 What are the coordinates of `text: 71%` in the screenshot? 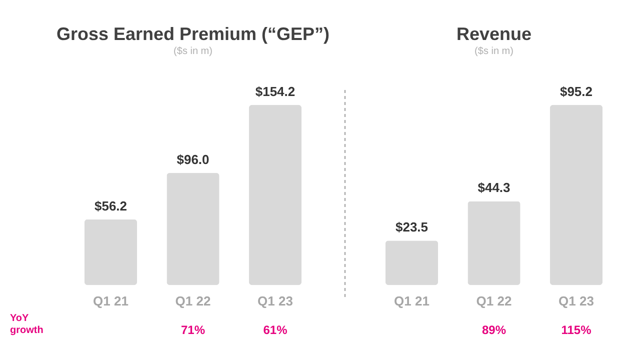 It's located at (193, 330).